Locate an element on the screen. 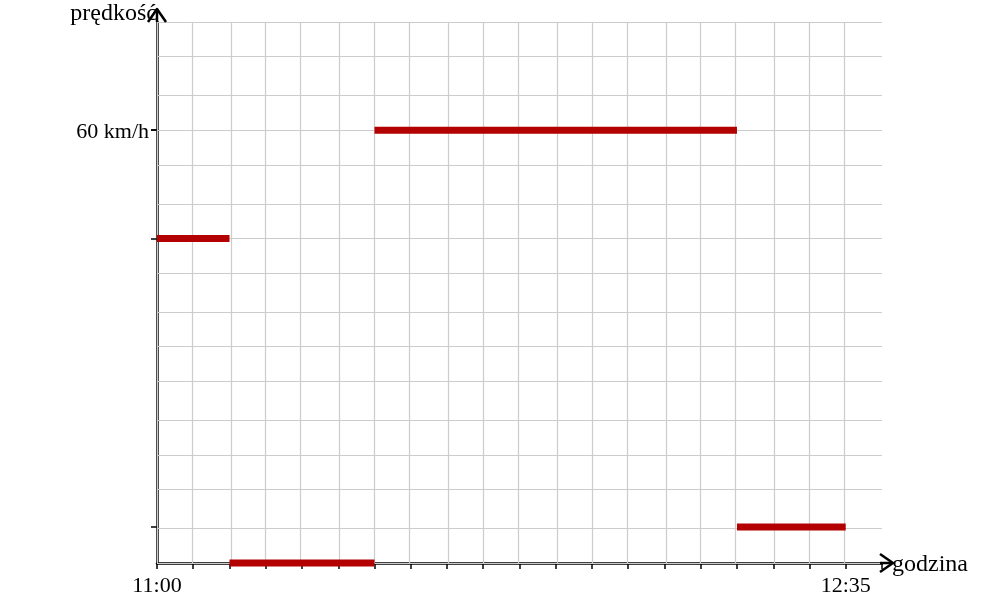 This screenshot has width=1007, height=606. x-tick-label: 11:00 is located at coordinates (157, 584).